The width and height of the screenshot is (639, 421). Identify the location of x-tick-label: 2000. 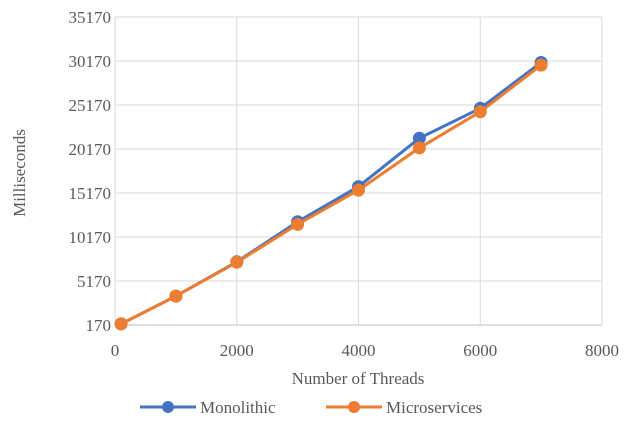
(237, 350).